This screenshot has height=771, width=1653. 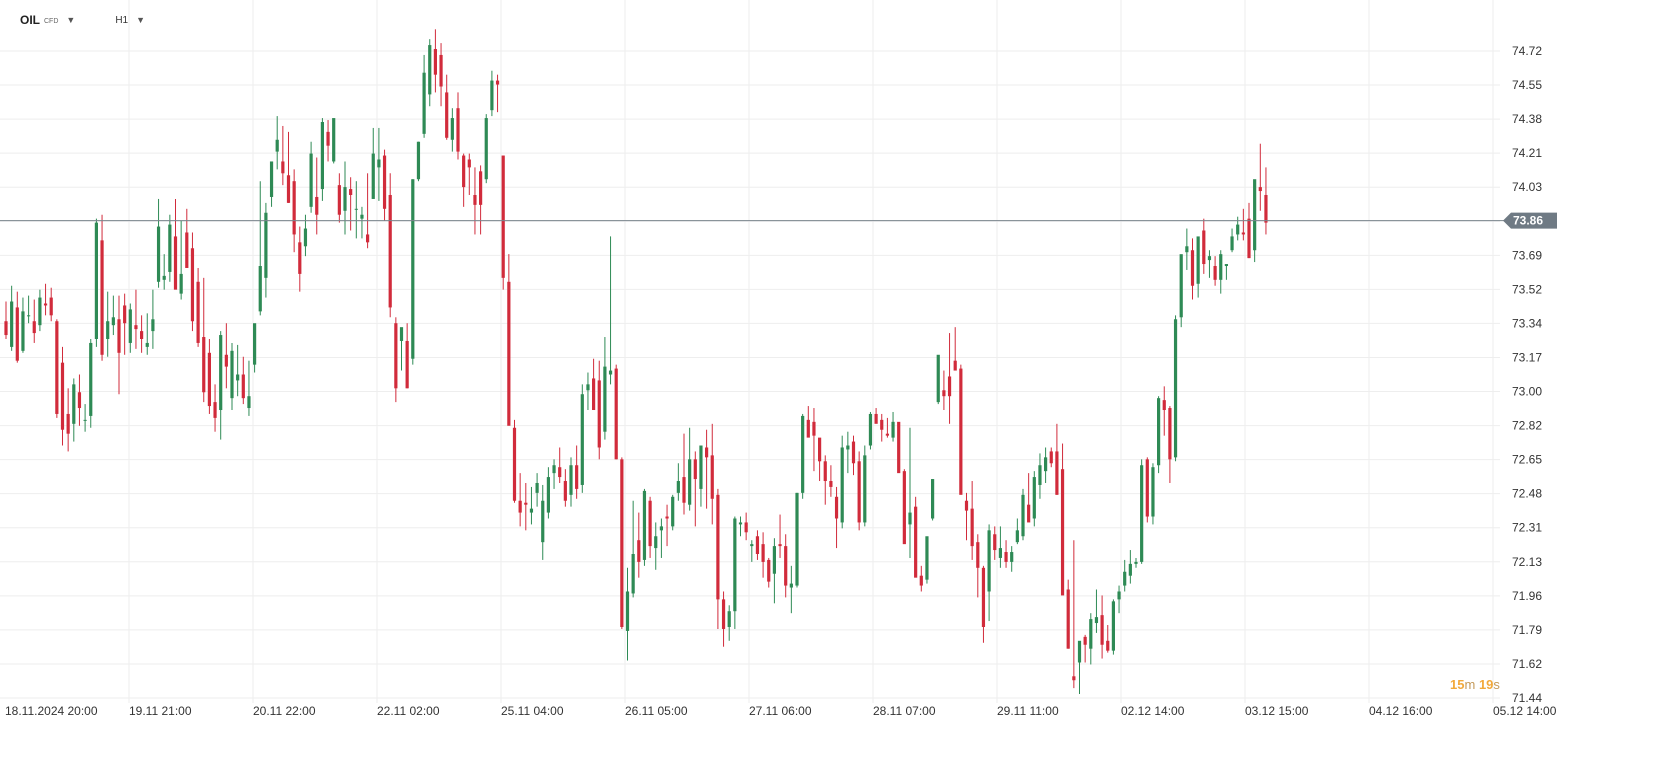 I want to click on timeframe-dropdown-icon: ▼, so click(x=141, y=20).